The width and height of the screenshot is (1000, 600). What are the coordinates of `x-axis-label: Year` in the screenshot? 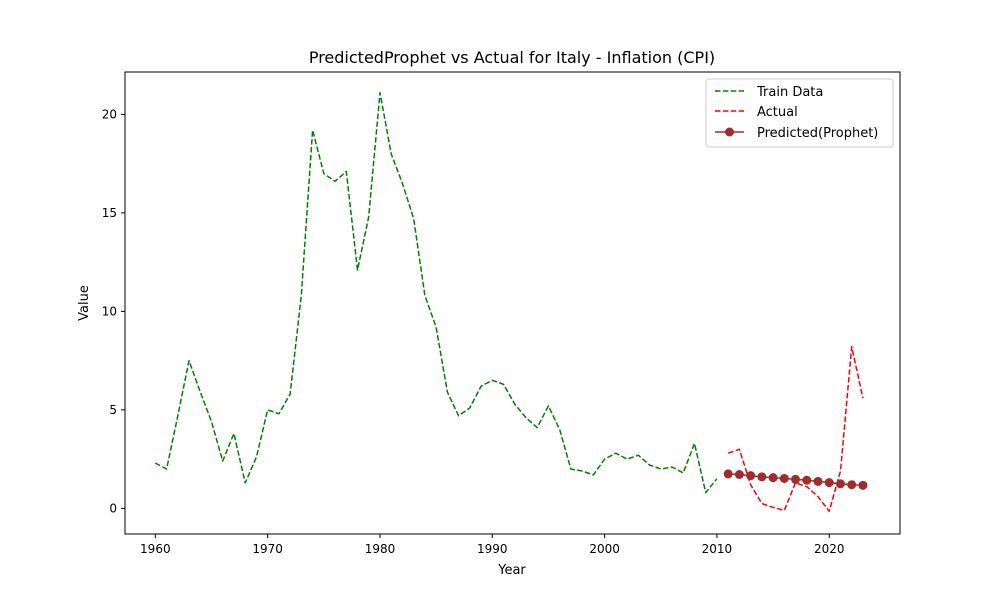 It's located at (511, 570).